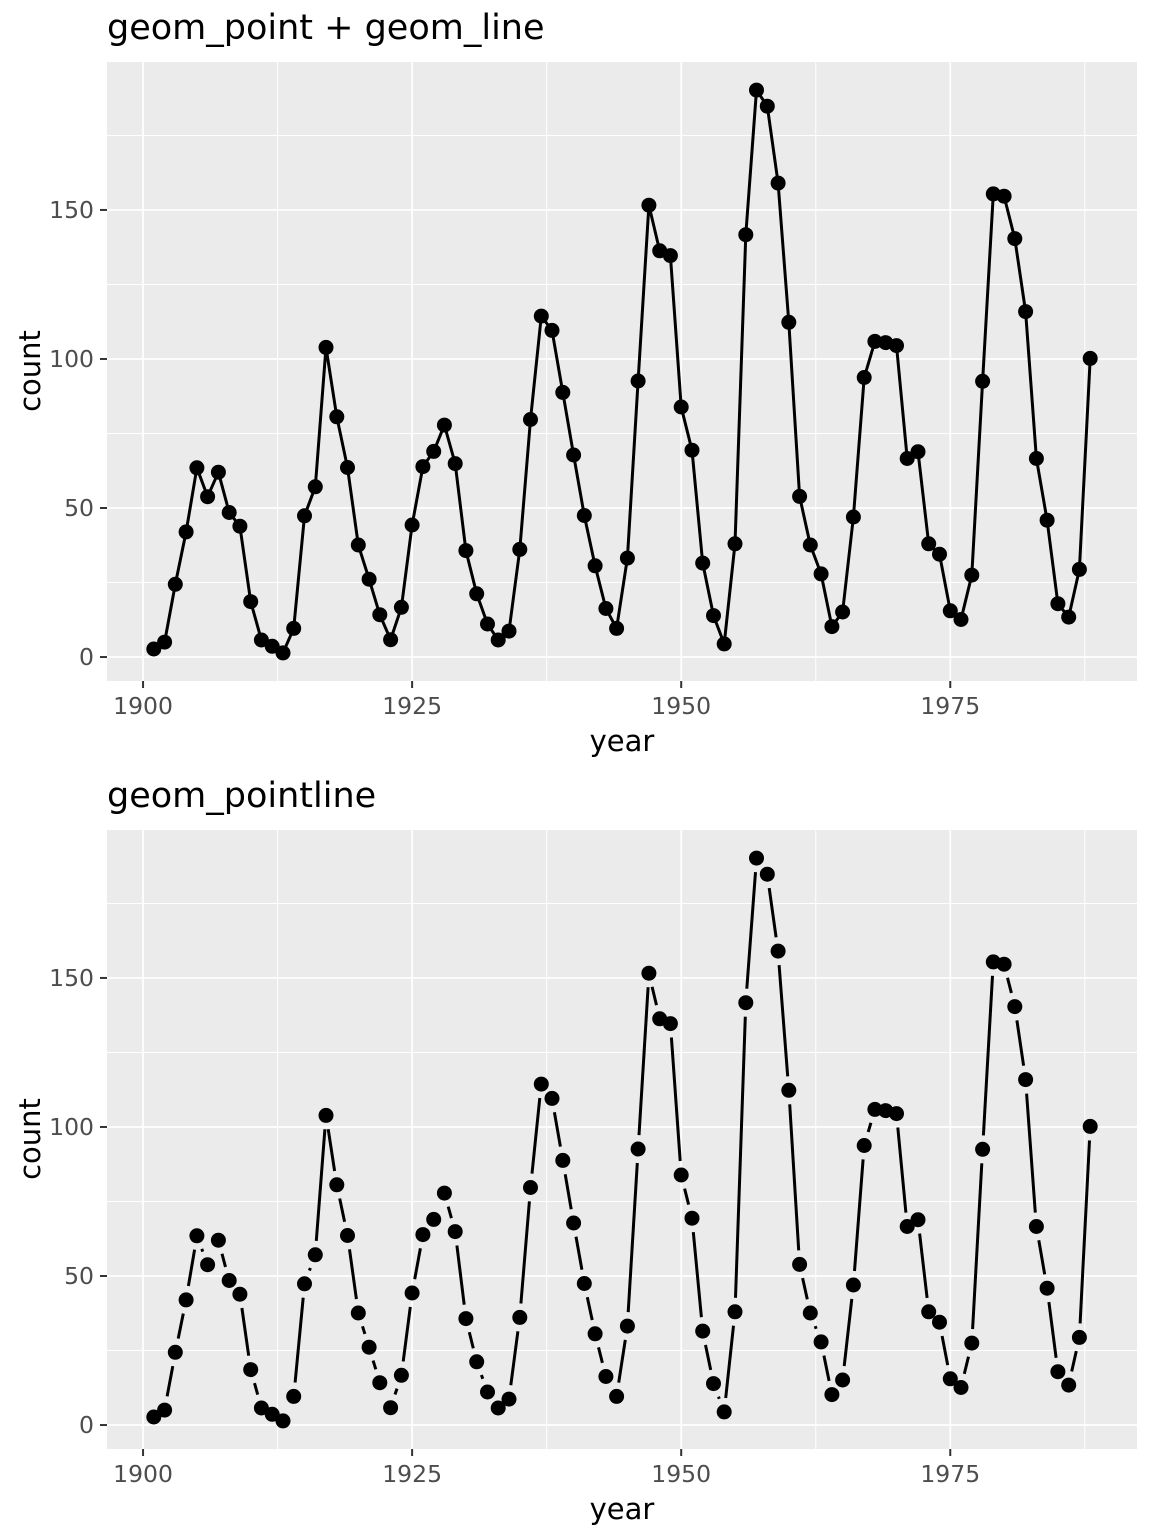 The height and width of the screenshot is (1536, 1152). Describe the element at coordinates (71, 210) in the screenshot. I see `y-tick-label: 150` at that location.